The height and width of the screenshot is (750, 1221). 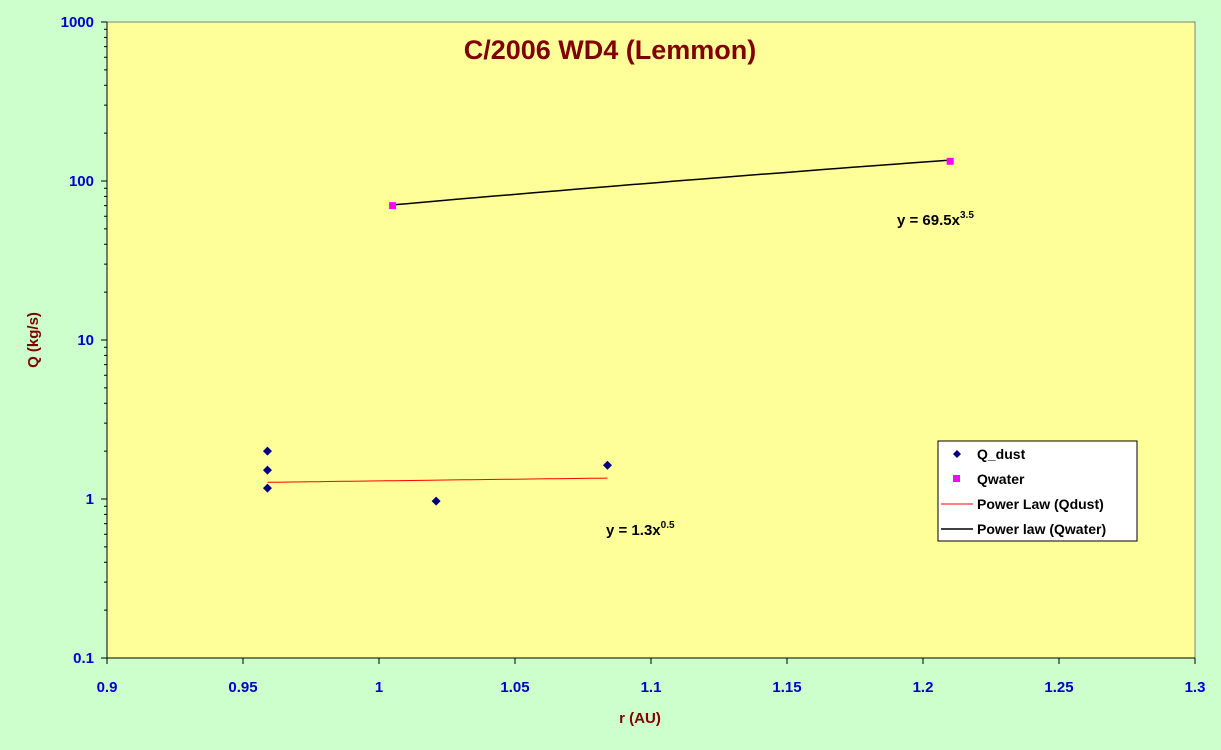 What do you see at coordinates (85, 340) in the screenshot?
I see `y-tick-label: 10` at bounding box center [85, 340].